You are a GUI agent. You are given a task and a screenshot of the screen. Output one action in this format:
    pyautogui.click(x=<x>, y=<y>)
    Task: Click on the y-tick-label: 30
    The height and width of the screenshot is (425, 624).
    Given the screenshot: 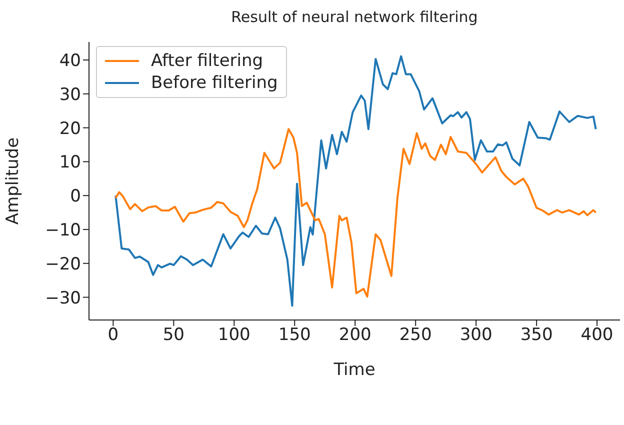 What is the action you would take?
    pyautogui.click(x=70, y=94)
    